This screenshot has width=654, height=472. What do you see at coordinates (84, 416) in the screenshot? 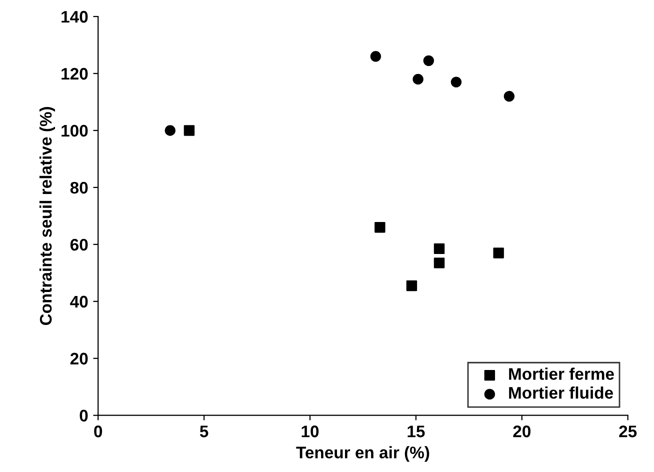
I see `y-tick-label: 0` at bounding box center [84, 416].